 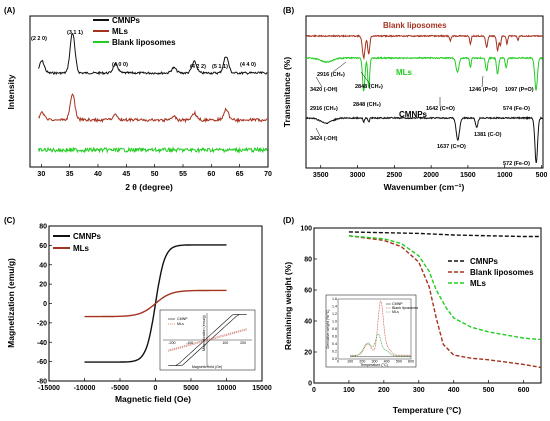 I want to click on annotation-574-mls: 574 (Fe-O), so click(x=516, y=109).